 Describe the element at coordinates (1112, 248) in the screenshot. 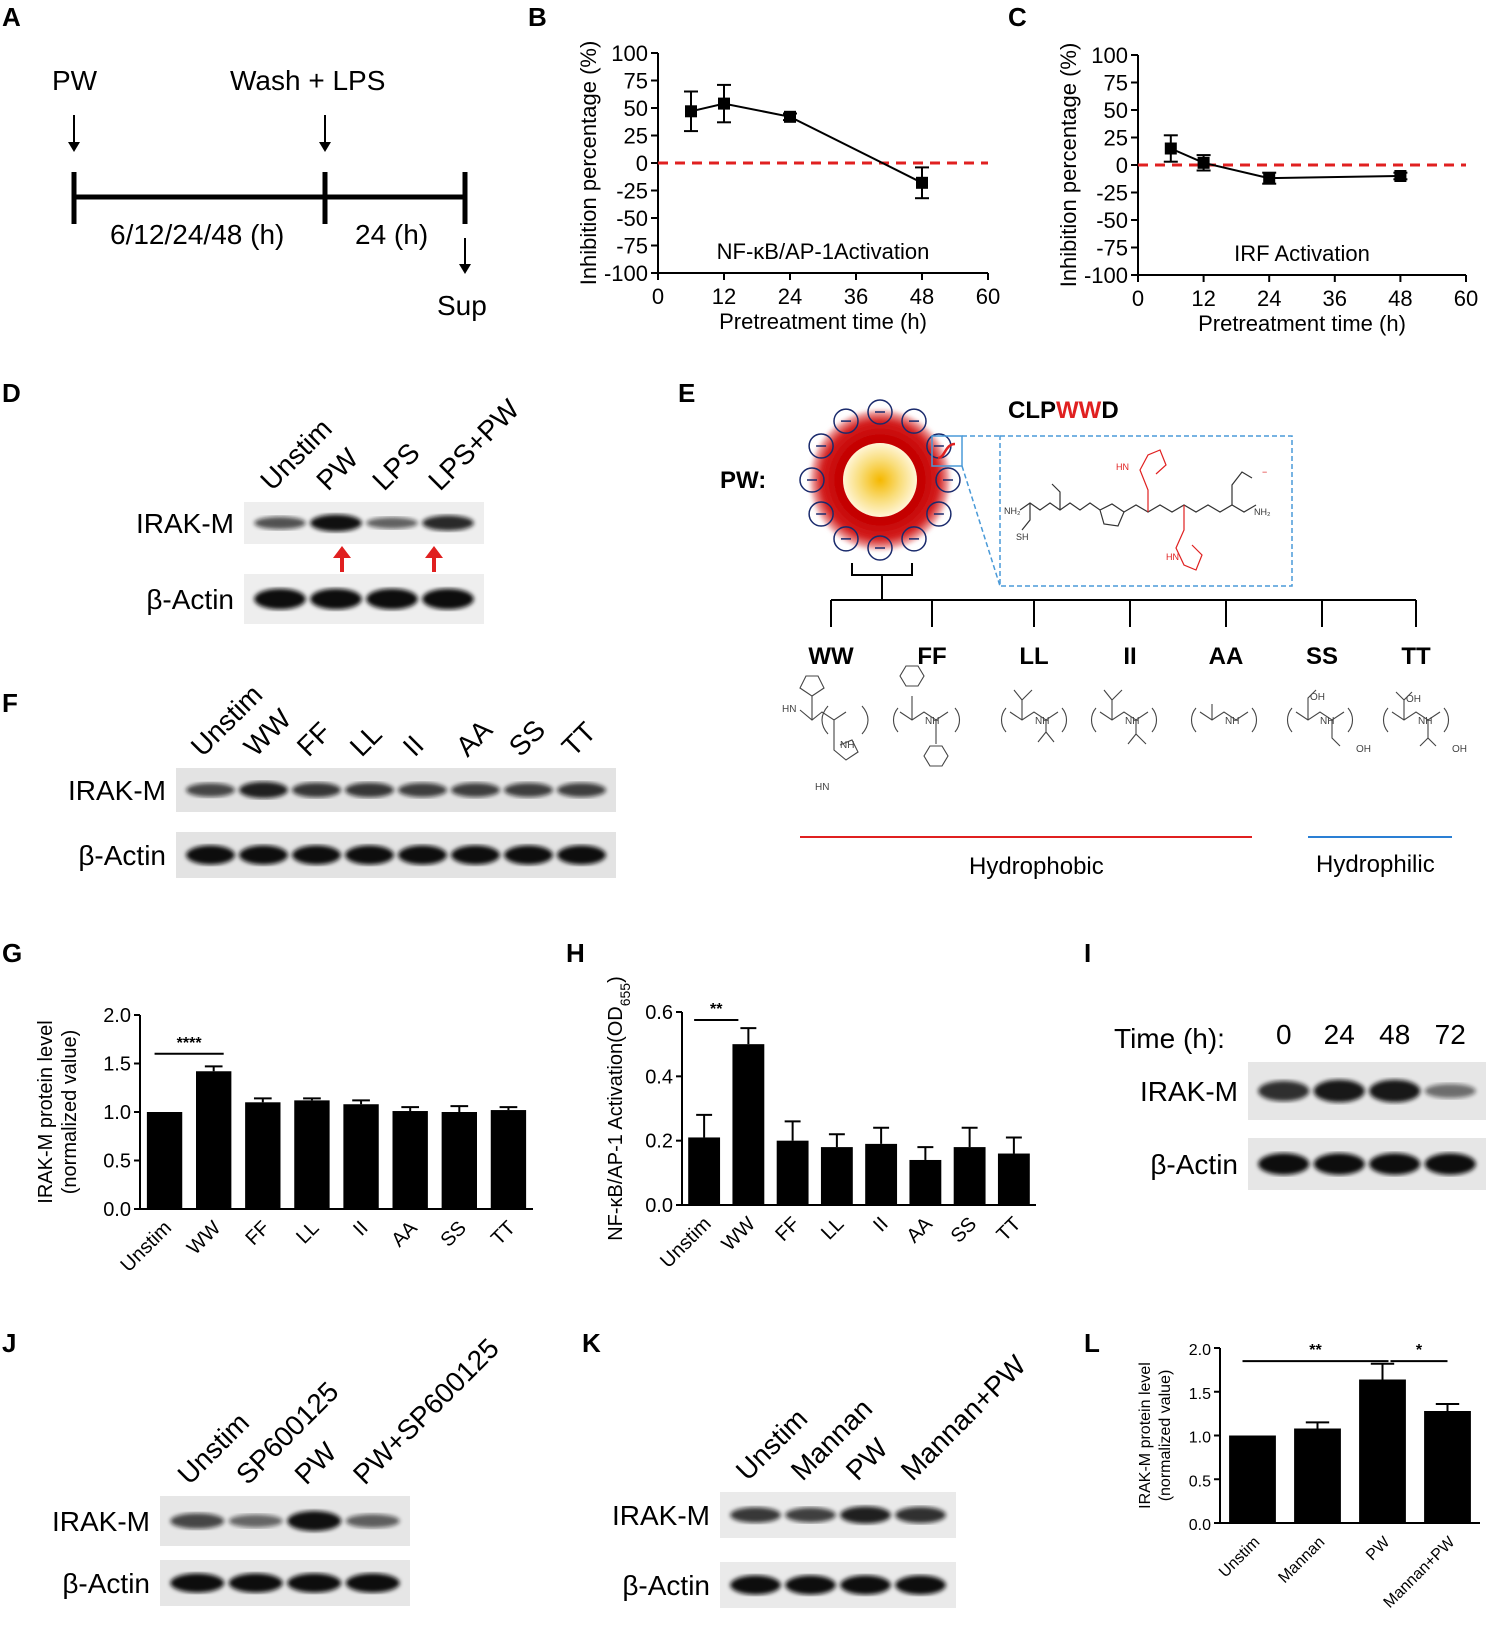

I see `y-tick-label: -75` at that location.